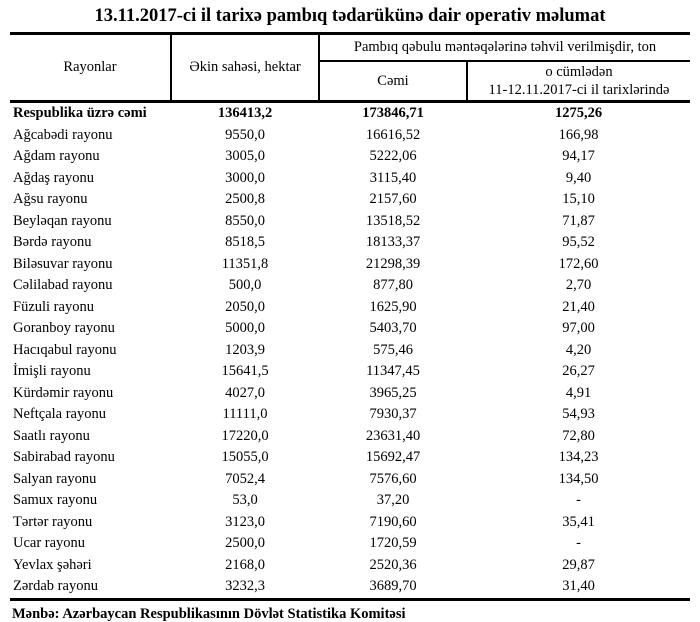 The image size is (700, 622). What do you see at coordinates (393, 414) in the screenshot?
I see `total-cell: 7930,37` at bounding box center [393, 414].